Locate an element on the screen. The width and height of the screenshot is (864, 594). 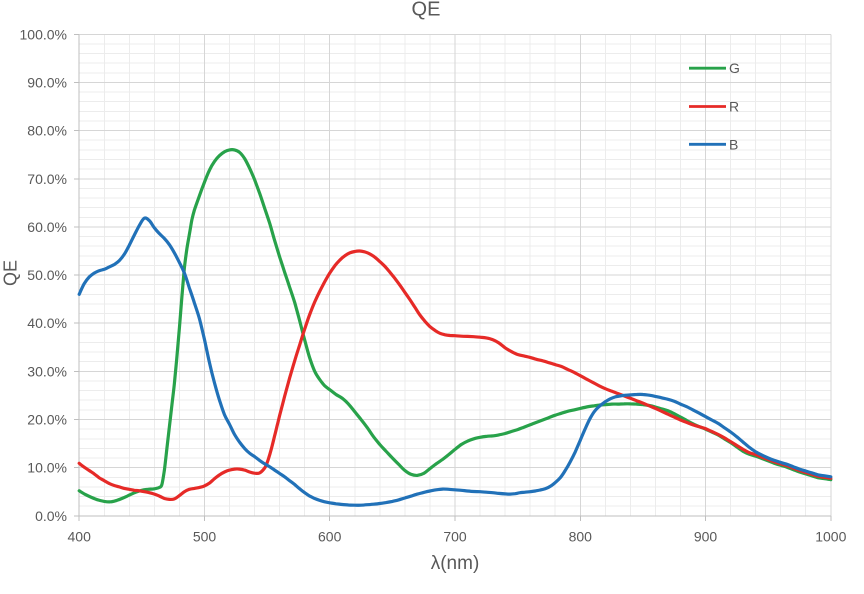
svg-text: 40.0% is located at coordinates (47, 323).